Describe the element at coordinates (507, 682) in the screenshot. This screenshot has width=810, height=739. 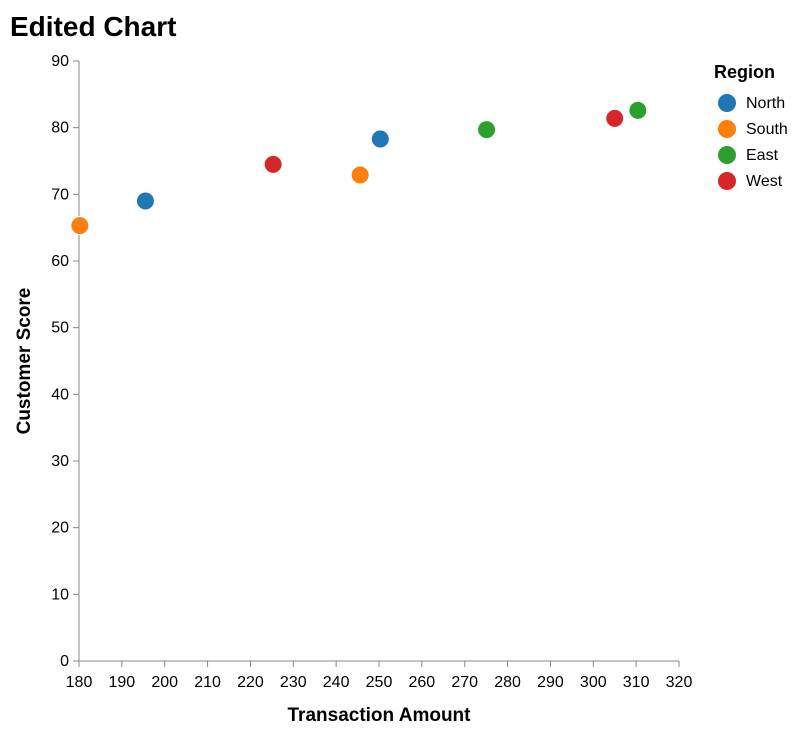
I see `x-tick-label: 280` at that location.